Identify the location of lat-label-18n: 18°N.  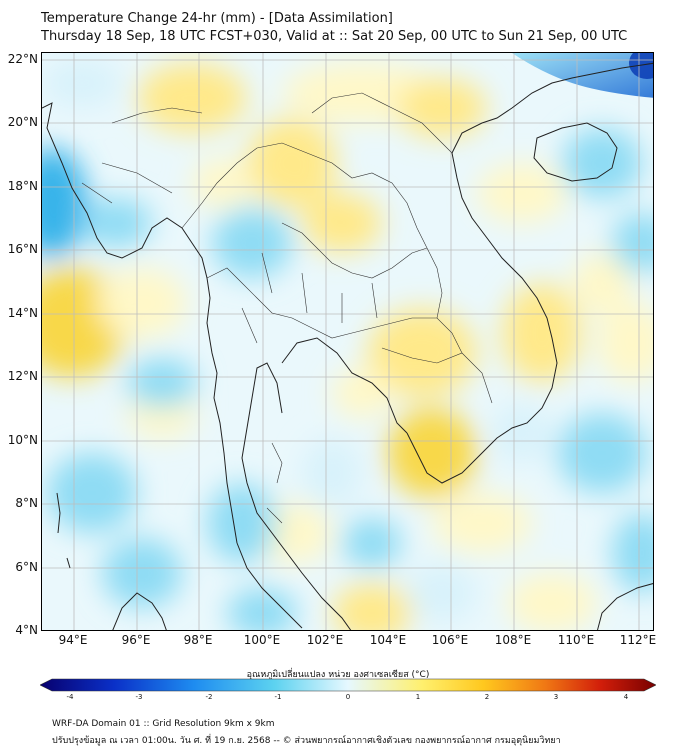
(22, 186).